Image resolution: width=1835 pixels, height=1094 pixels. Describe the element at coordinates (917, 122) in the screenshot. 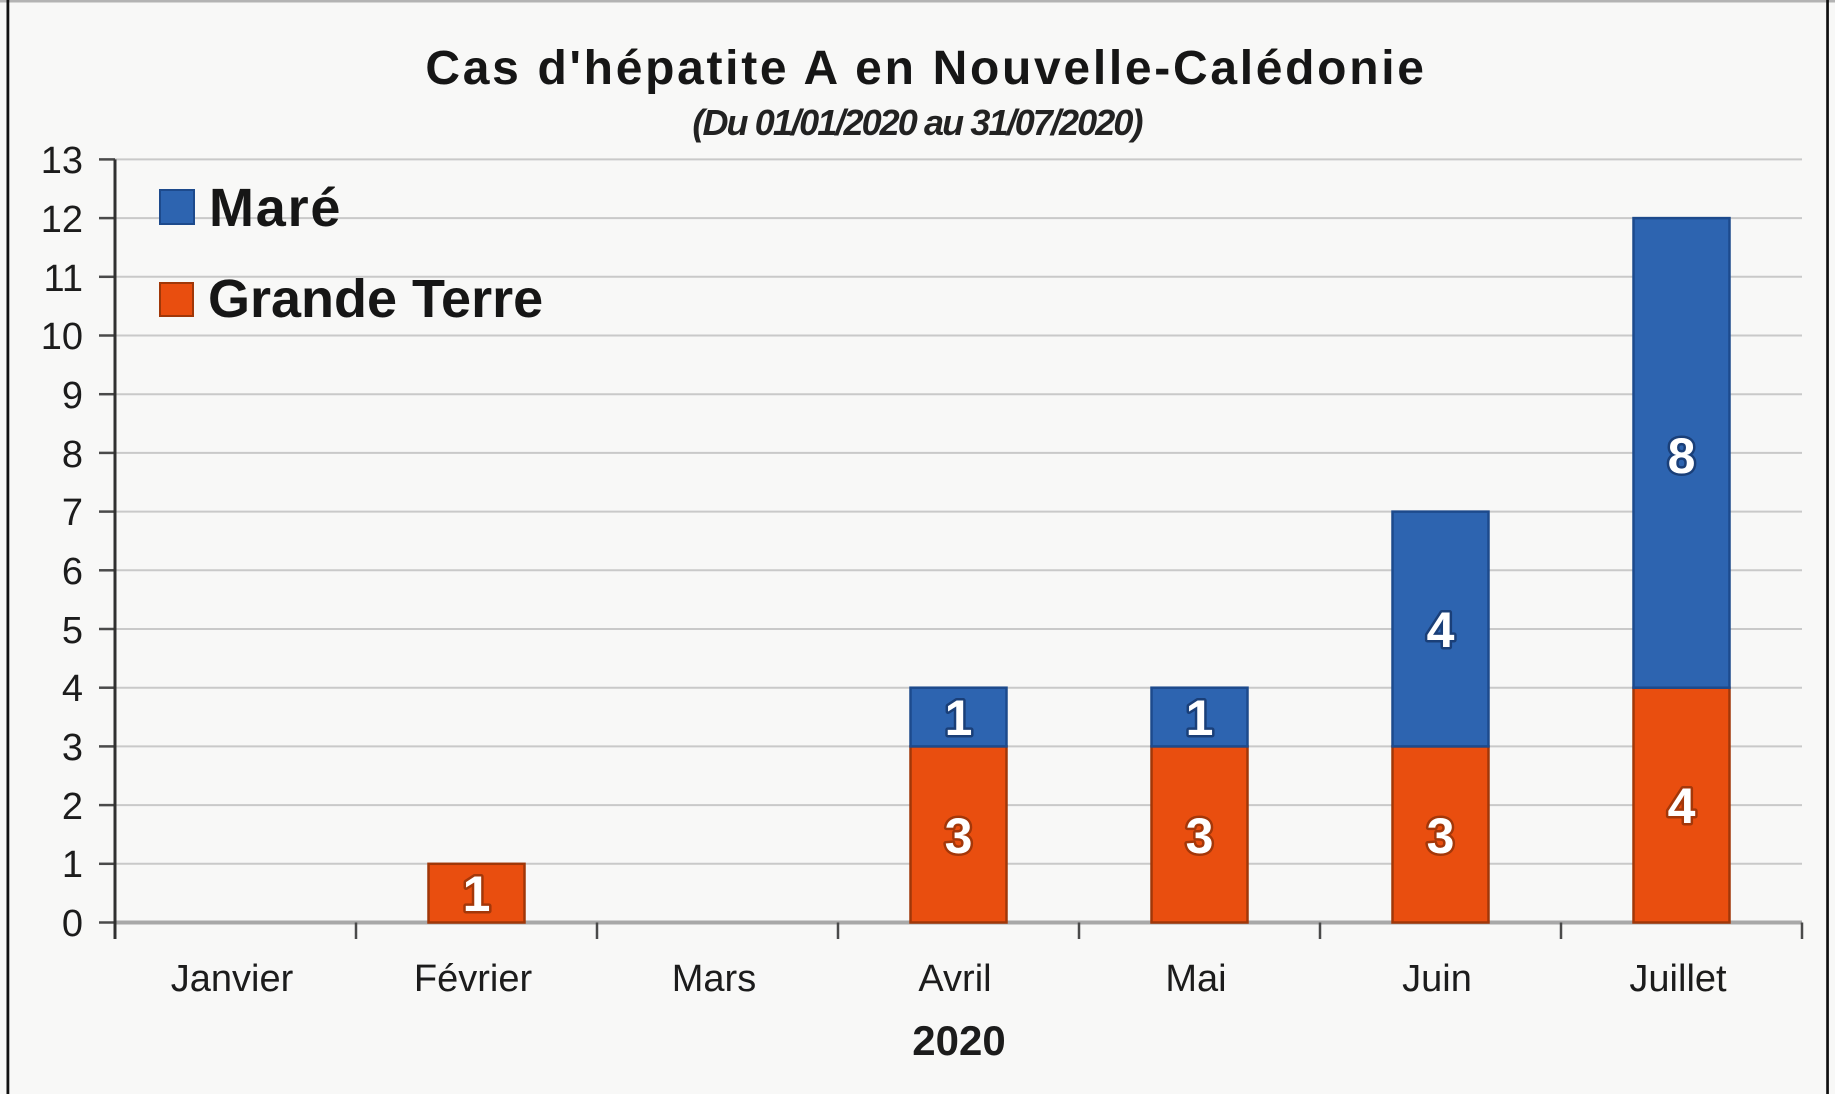

I see `svg-text: (Du 01/01/2020 au 31/07/2020)` at that location.